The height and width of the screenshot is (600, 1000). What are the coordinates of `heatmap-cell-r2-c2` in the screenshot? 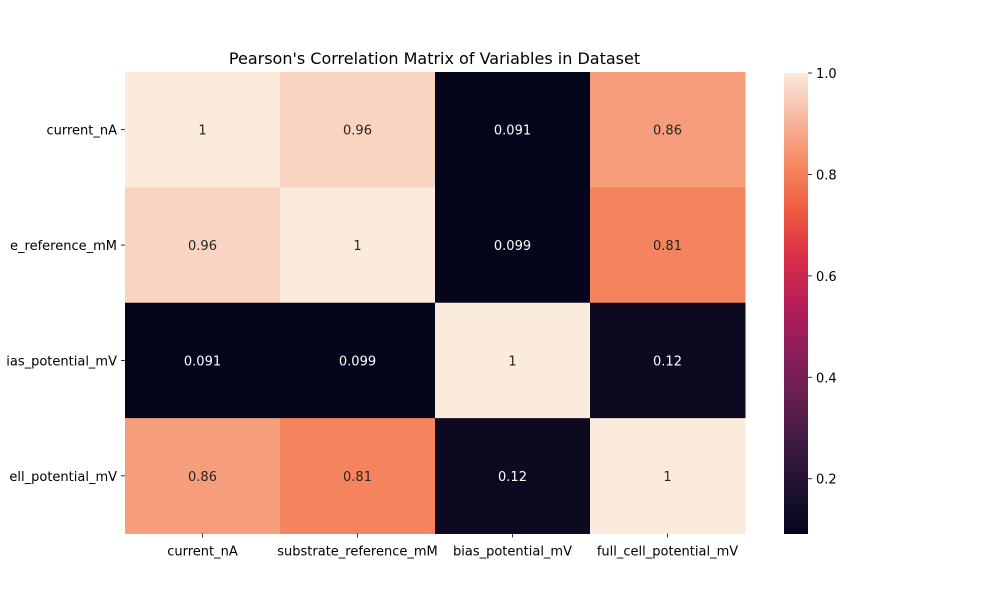 It's located at (513, 360).